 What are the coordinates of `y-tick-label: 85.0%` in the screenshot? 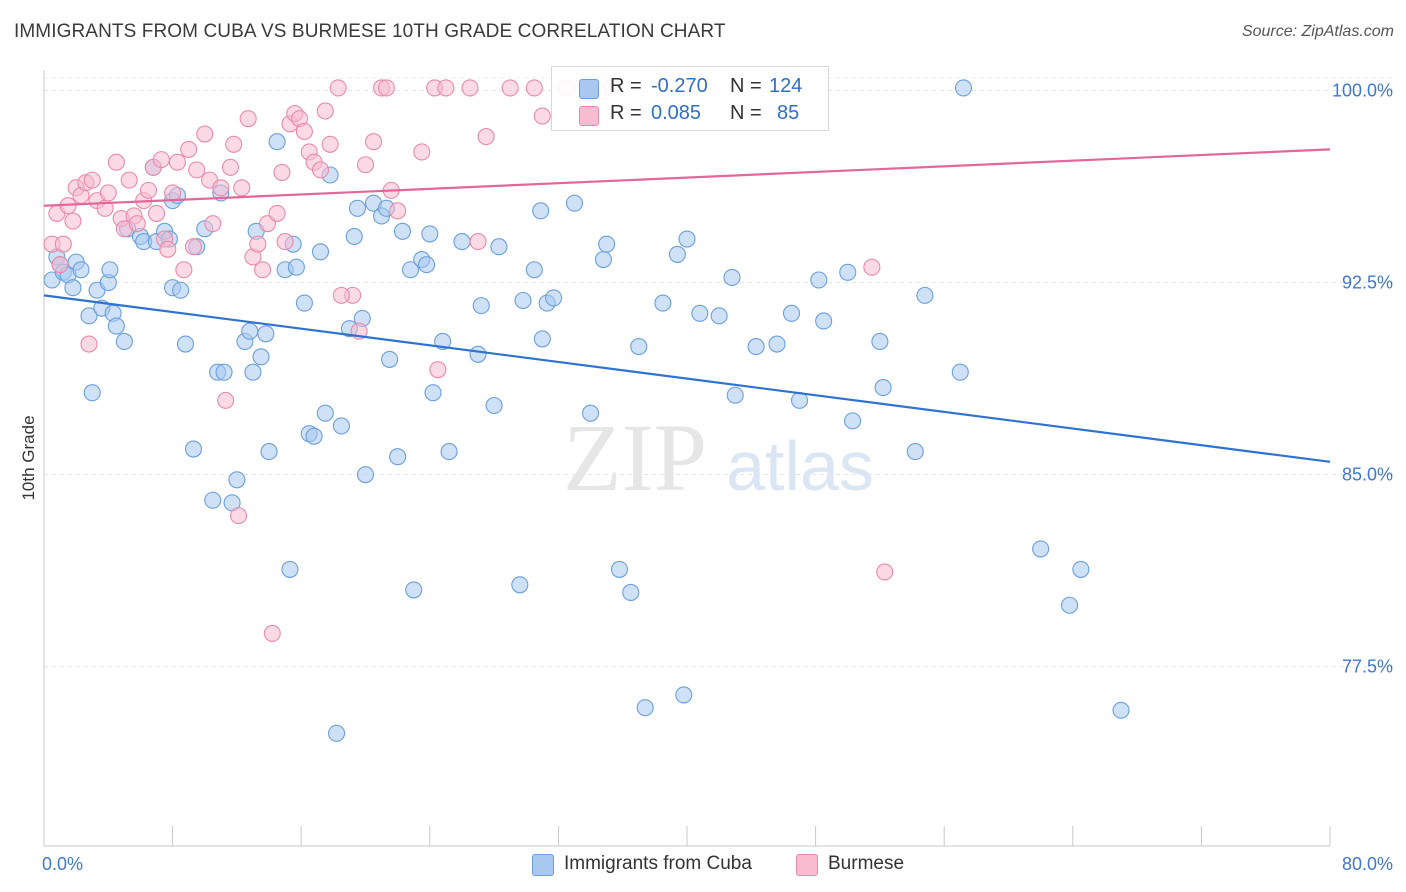 It's located at (1367, 475).